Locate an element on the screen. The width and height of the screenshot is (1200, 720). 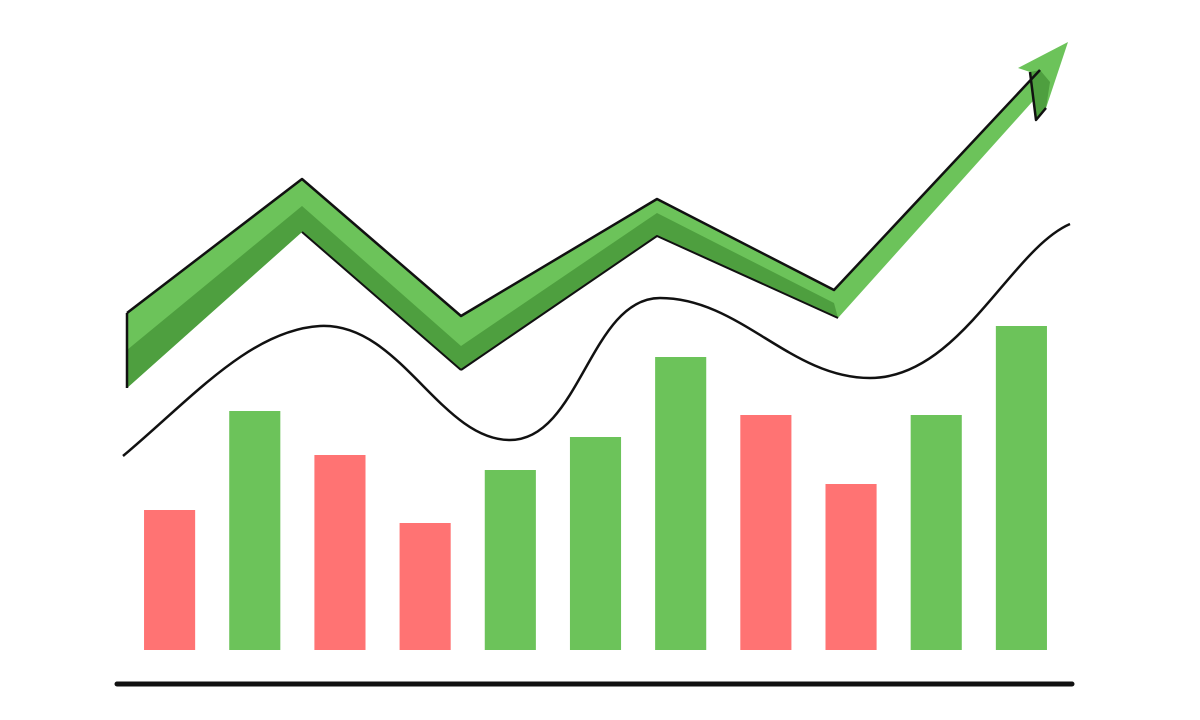
arrow-shade is located at coordinates (482, 297).